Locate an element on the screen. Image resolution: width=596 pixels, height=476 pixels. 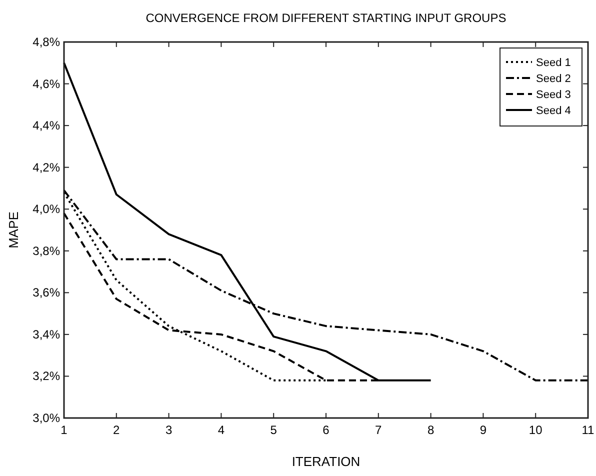
y-tick-label: 3,8% is located at coordinates (46, 251).